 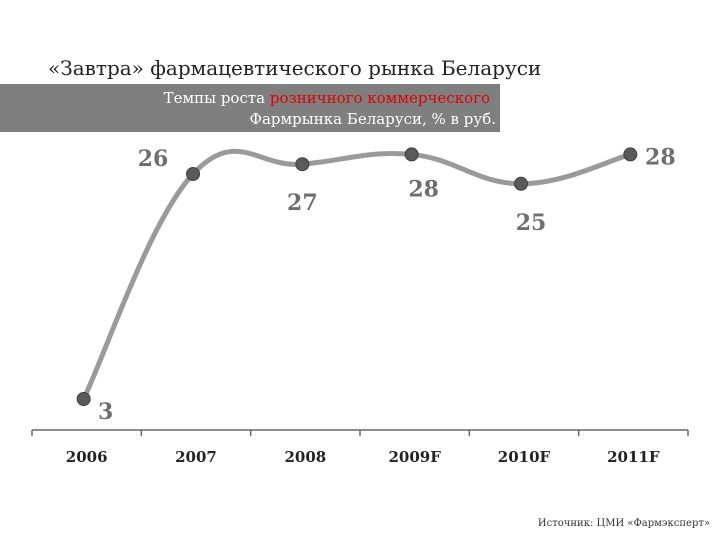 I want to click on subtitle-line-1: Темпы роста розничного коммерческого, so click(x=327, y=98).